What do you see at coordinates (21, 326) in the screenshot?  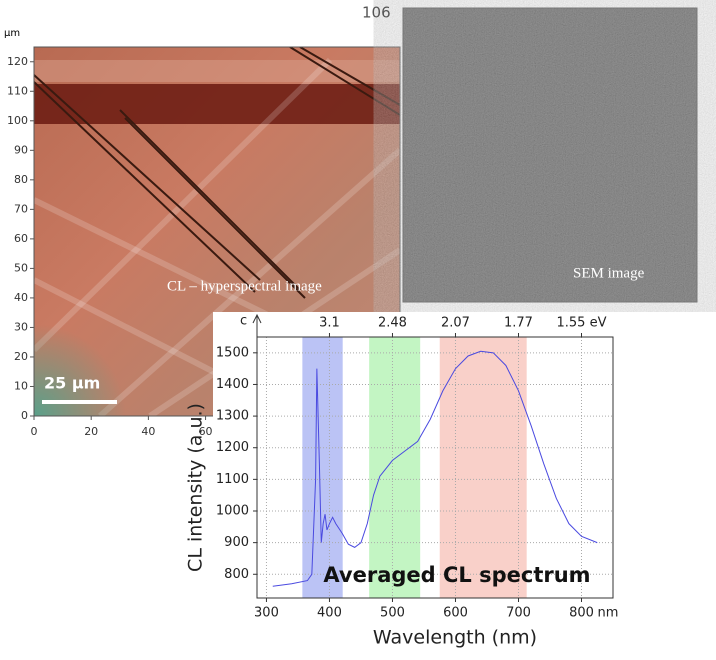 I see `y-tick-label: 30` at bounding box center [21, 326].